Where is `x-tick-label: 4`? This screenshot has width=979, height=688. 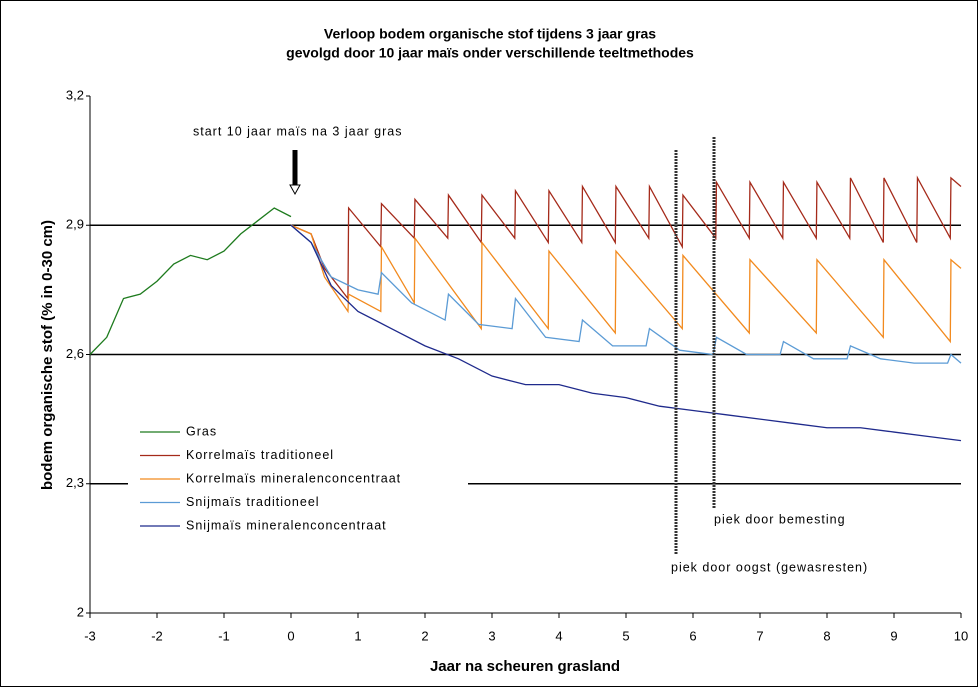
x-tick-label: 4 is located at coordinates (558, 635).